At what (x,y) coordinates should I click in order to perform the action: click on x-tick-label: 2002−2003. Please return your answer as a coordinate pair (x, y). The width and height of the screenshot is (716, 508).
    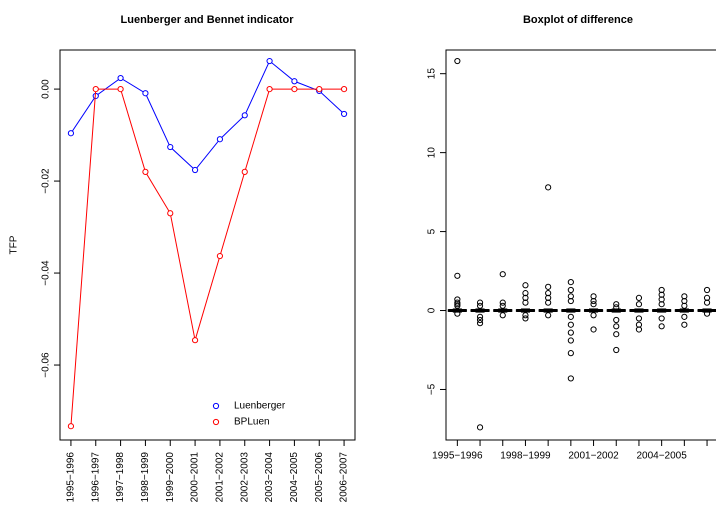
    Looking at the image, I should click on (244, 477).